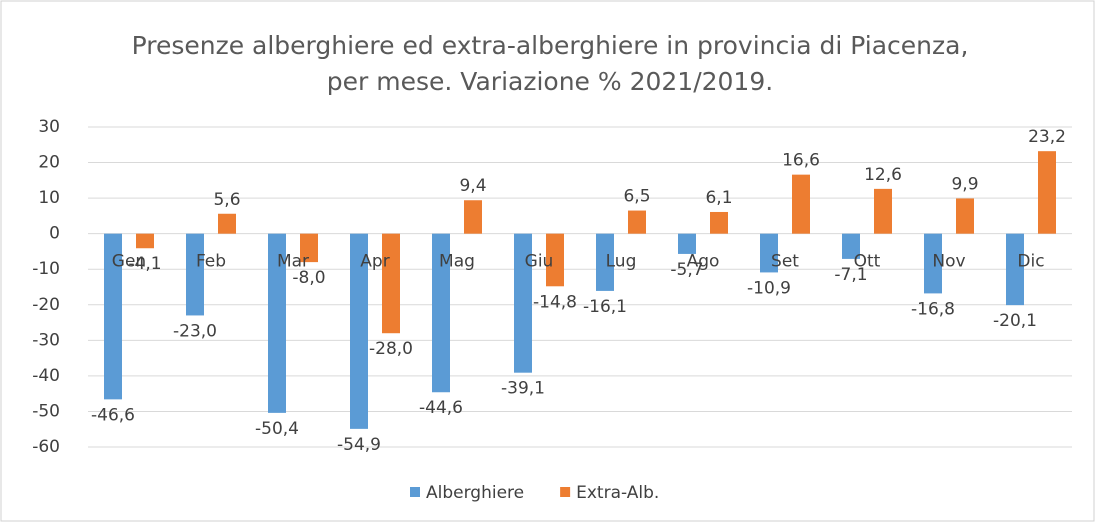 The width and height of the screenshot is (1095, 522). Describe the element at coordinates (46, 447) in the screenshot. I see `y-tick-label: -60` at that location.